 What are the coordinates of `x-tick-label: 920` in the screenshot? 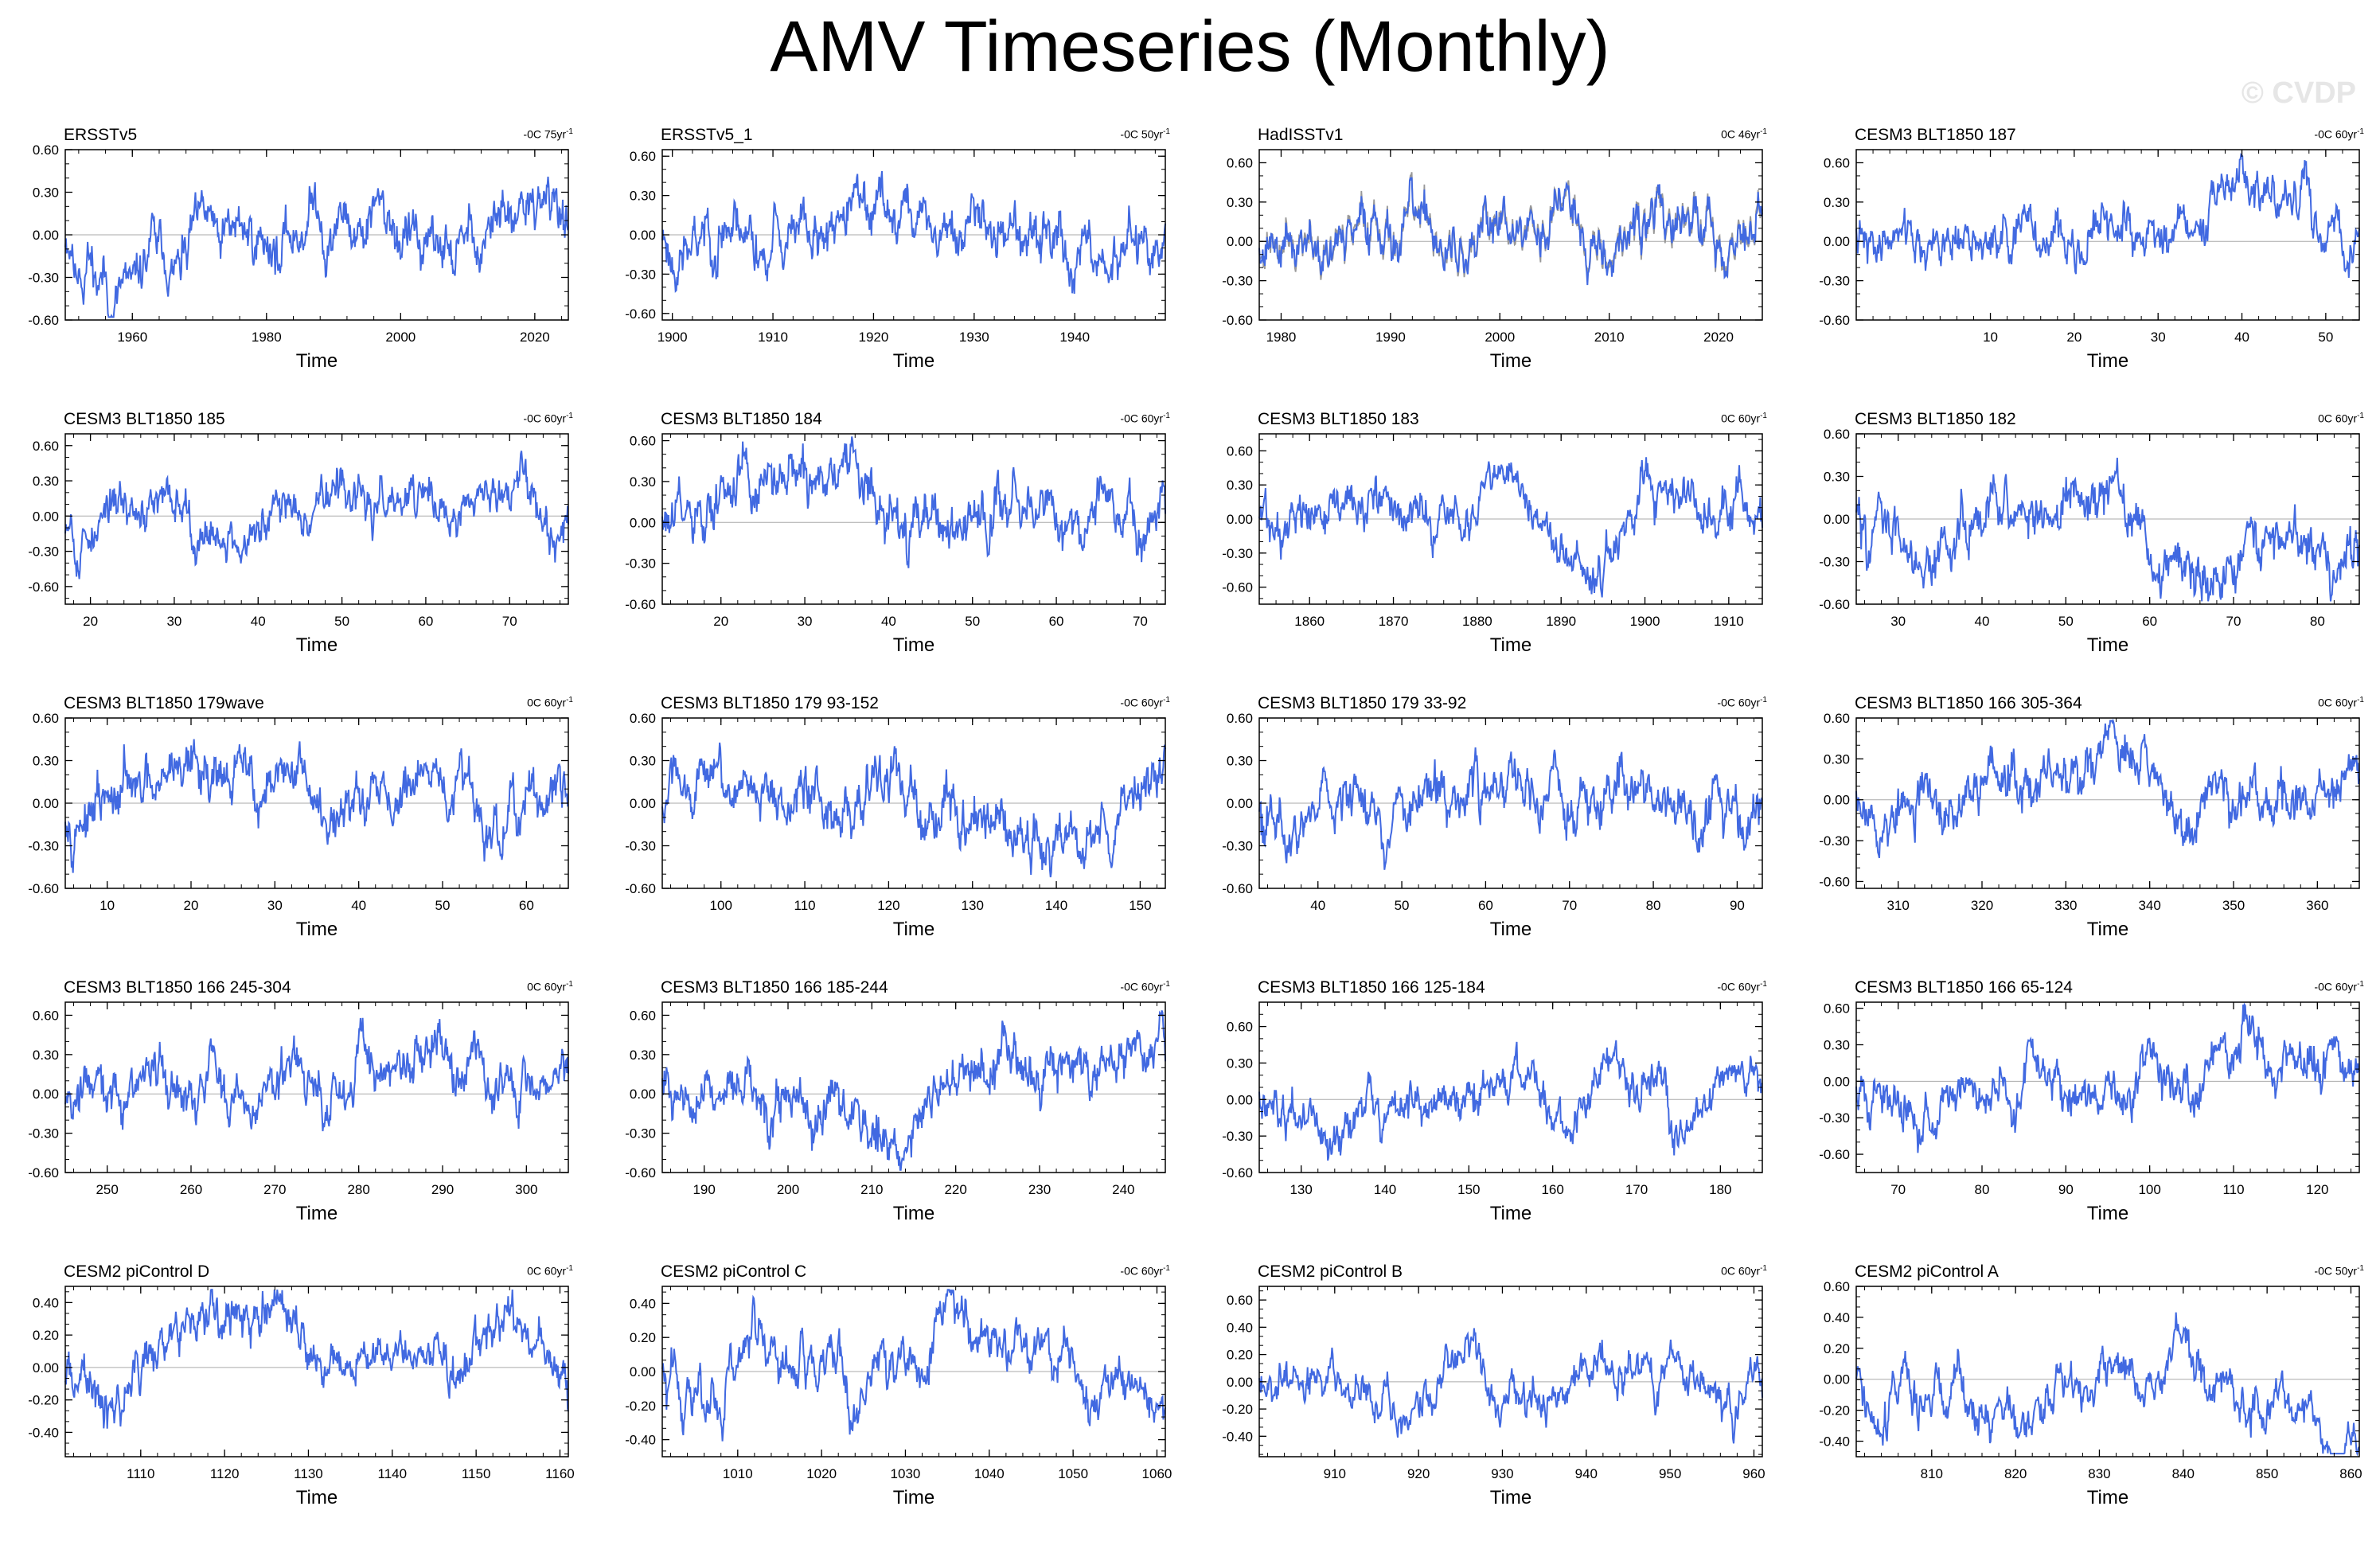 It's located at (1418, 1473).